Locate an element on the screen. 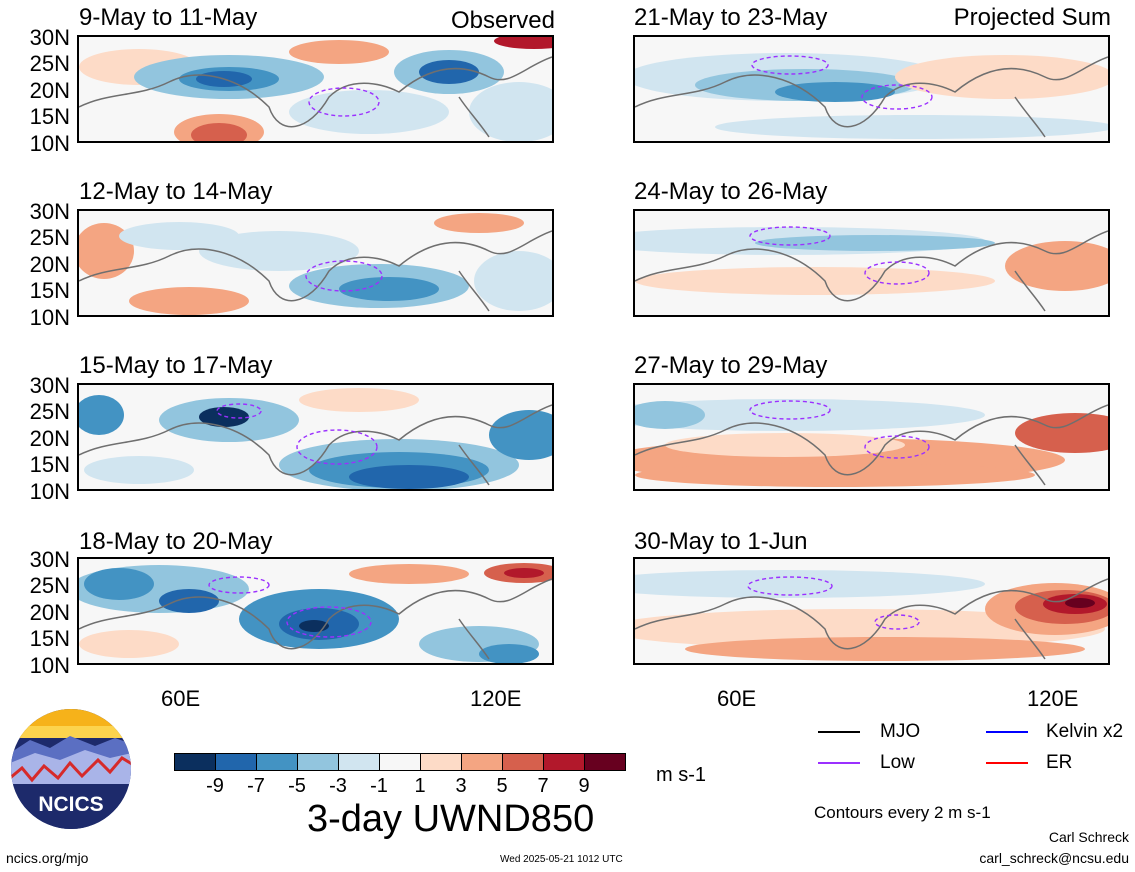 The width and height of the screenshot is (1135, 872). colorbar is located at coordinates (400, 762).